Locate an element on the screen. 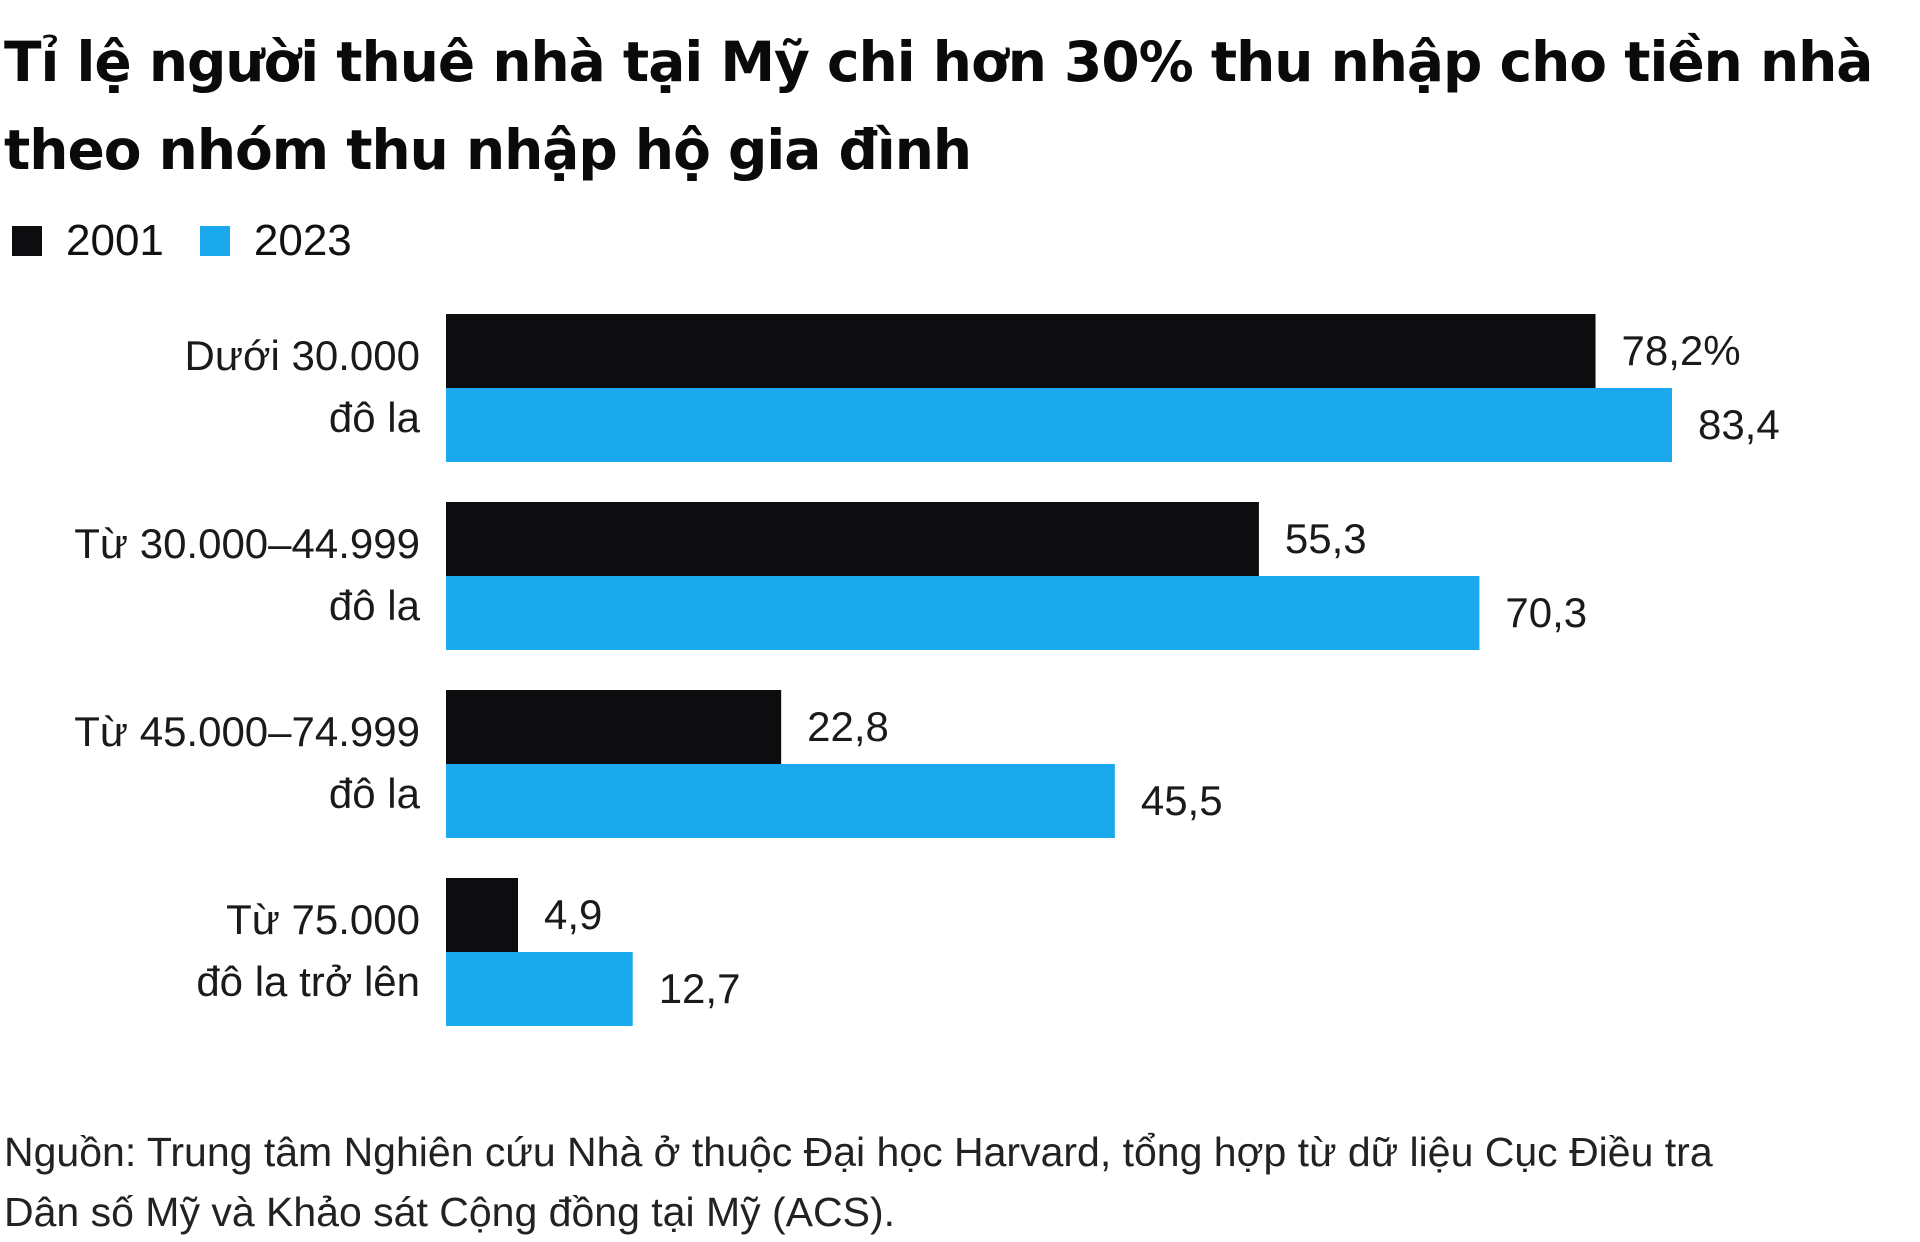 Image resolution: width=1920 pixels, height=1242 pixels. category-label-1-line-2: đô la is located at coordinates (375, 417).